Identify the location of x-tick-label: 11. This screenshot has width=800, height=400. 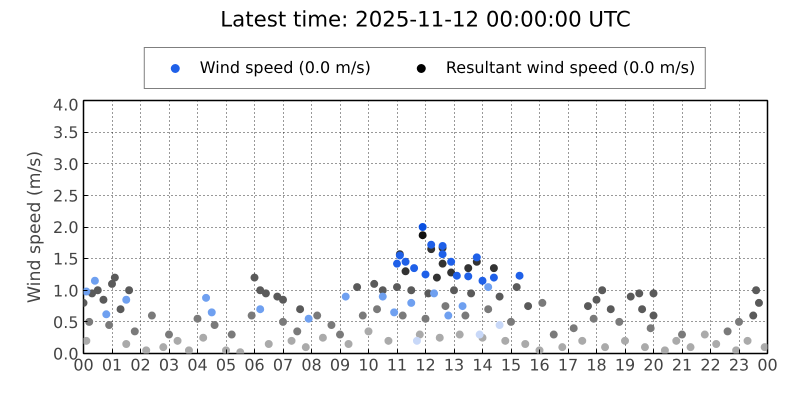
(397, 365).